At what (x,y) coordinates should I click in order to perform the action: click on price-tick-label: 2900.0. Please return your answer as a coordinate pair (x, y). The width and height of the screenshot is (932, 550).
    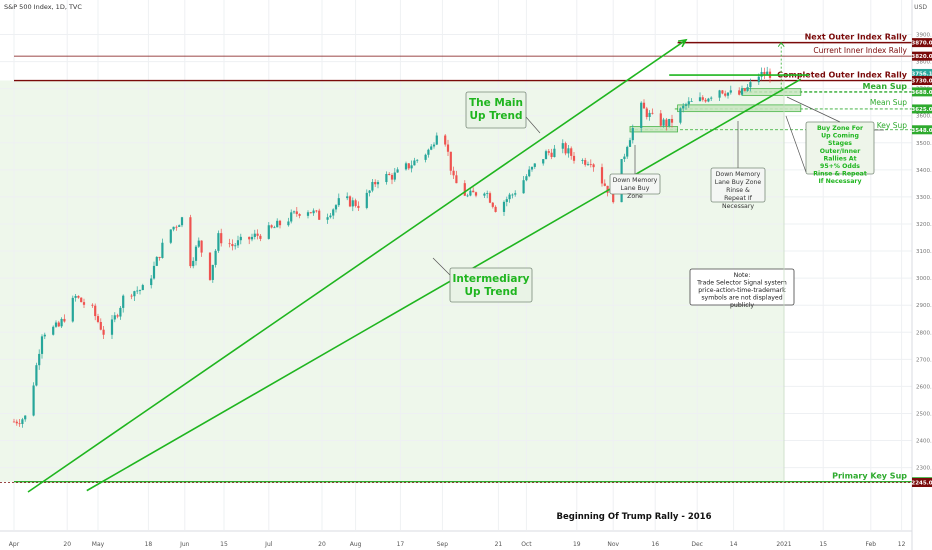
    Looking at the image, I should click on (924, 306).